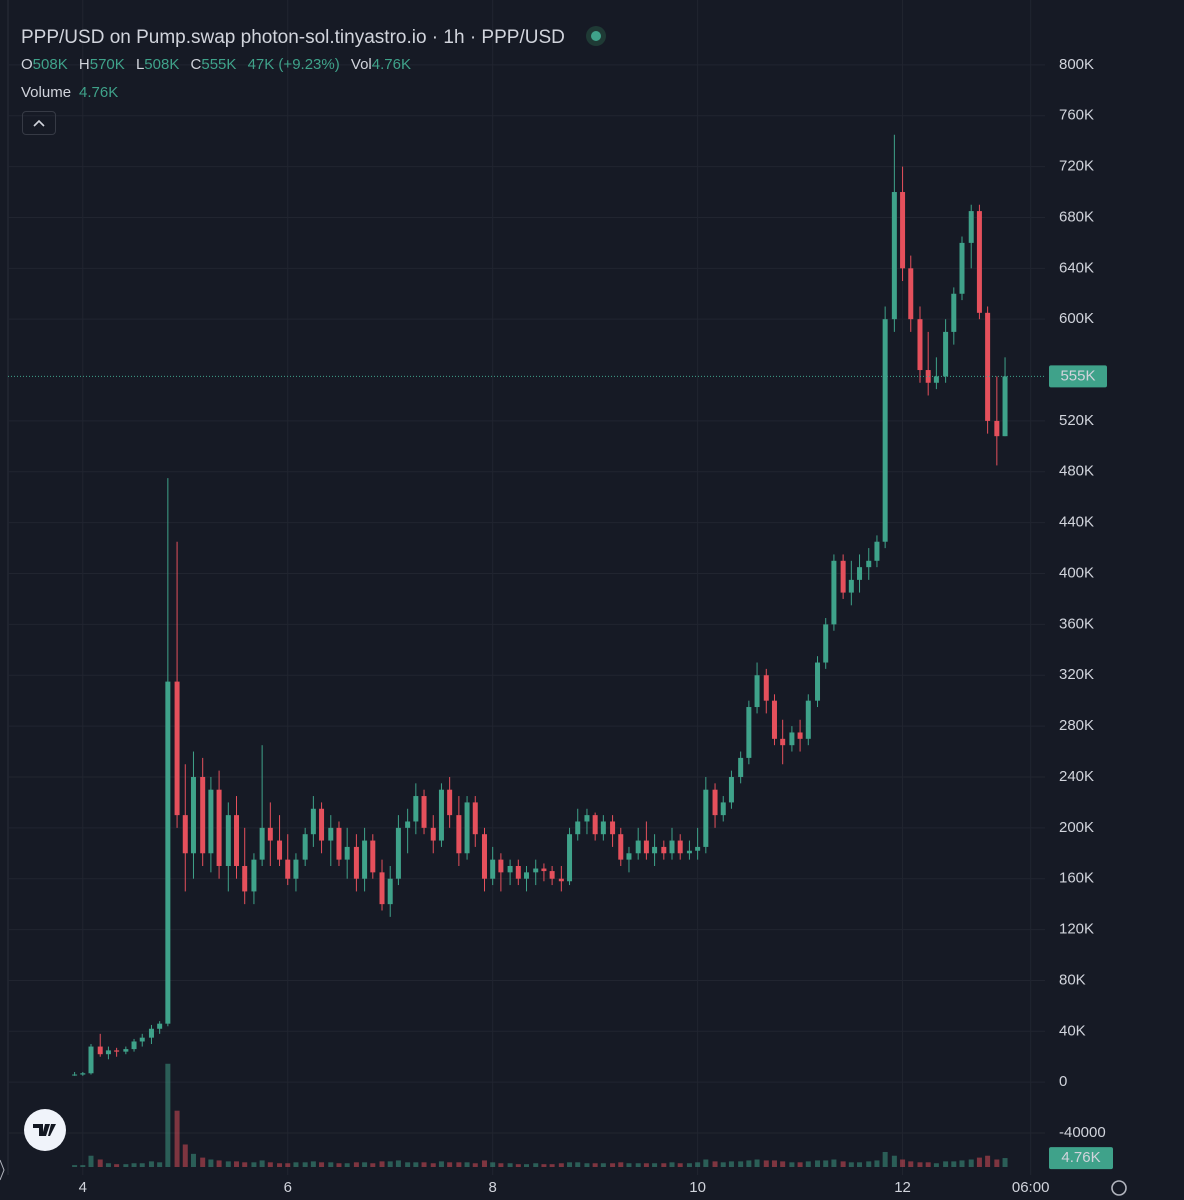 This screenshot has height=1200, width=1184. I want to click on y-tick-label: 120K, so click(1076, 929).